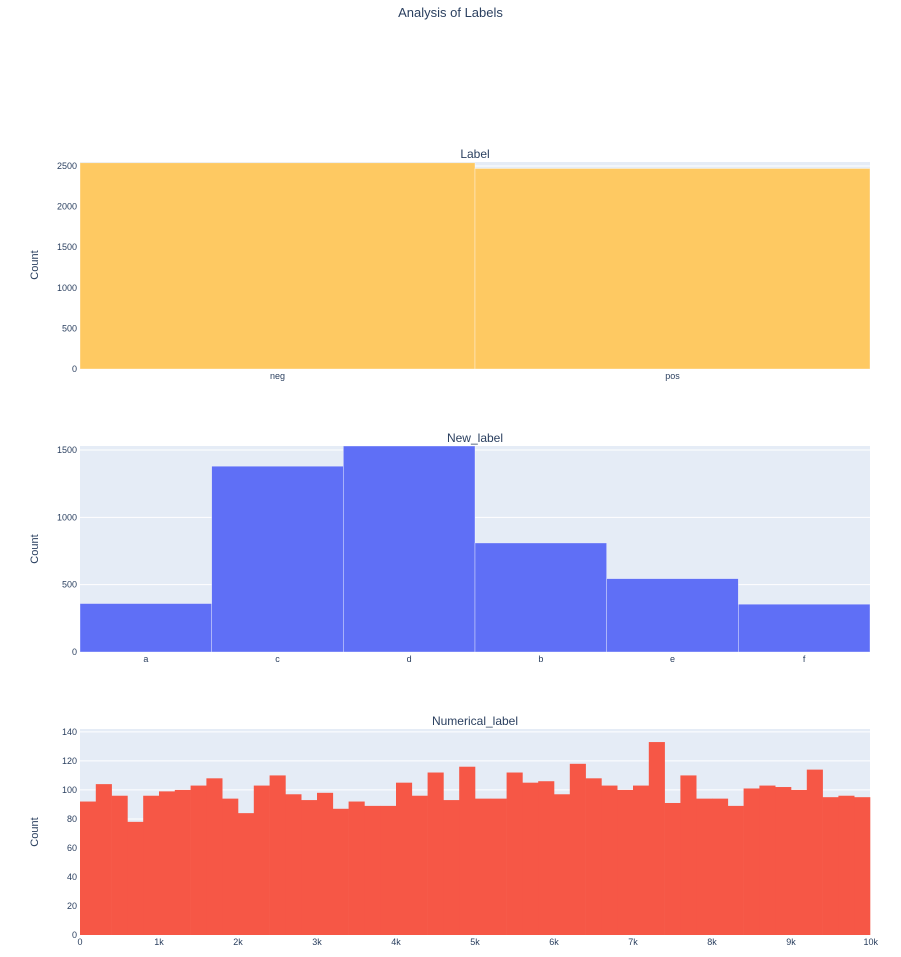 Image resolution: width=901 pixels, height=957 pixels. I want to click on x-tick-label: 6k, so click(554, 942).